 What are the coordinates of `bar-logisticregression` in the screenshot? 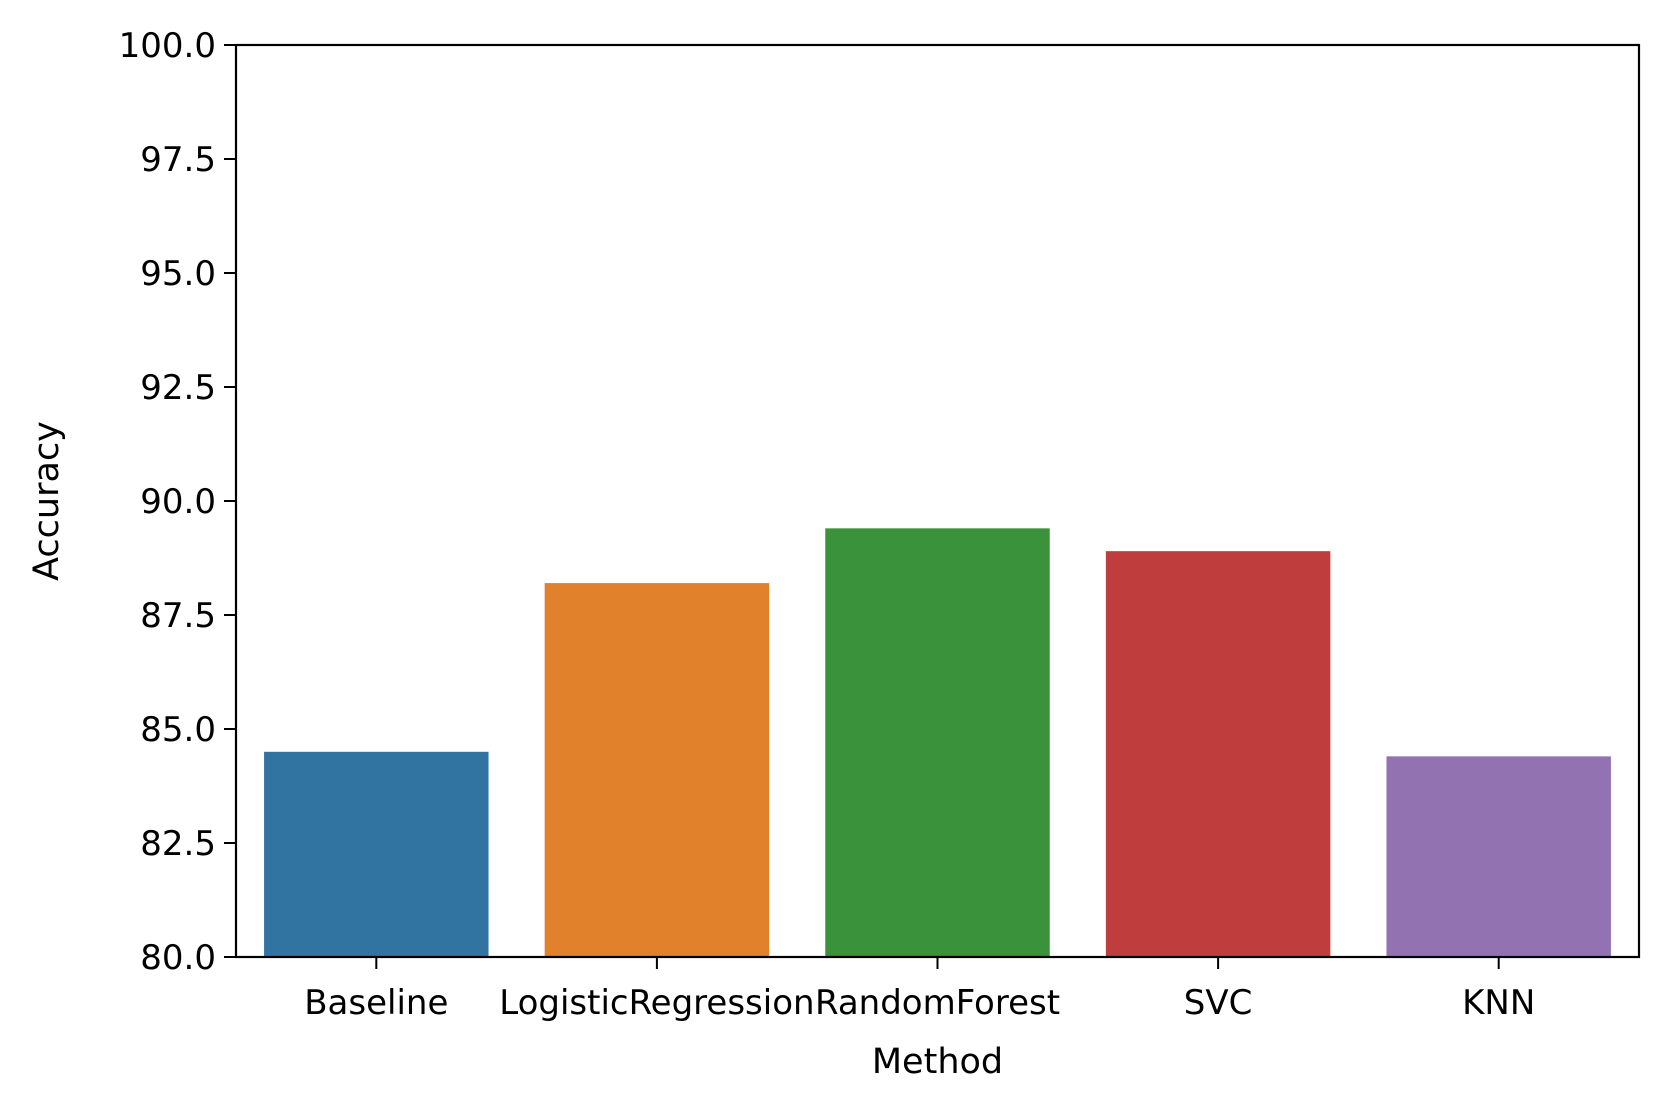 It's located at (657, 770).